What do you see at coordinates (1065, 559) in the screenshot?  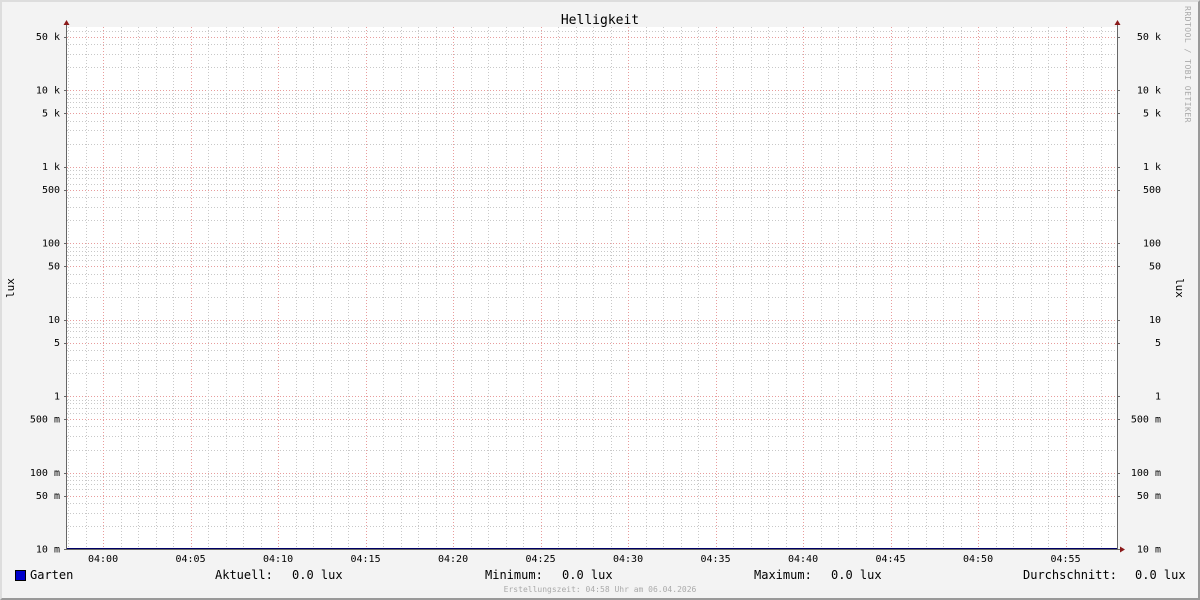 I see `x-tick-label: 04:55` at bounding box center [1065, 559].